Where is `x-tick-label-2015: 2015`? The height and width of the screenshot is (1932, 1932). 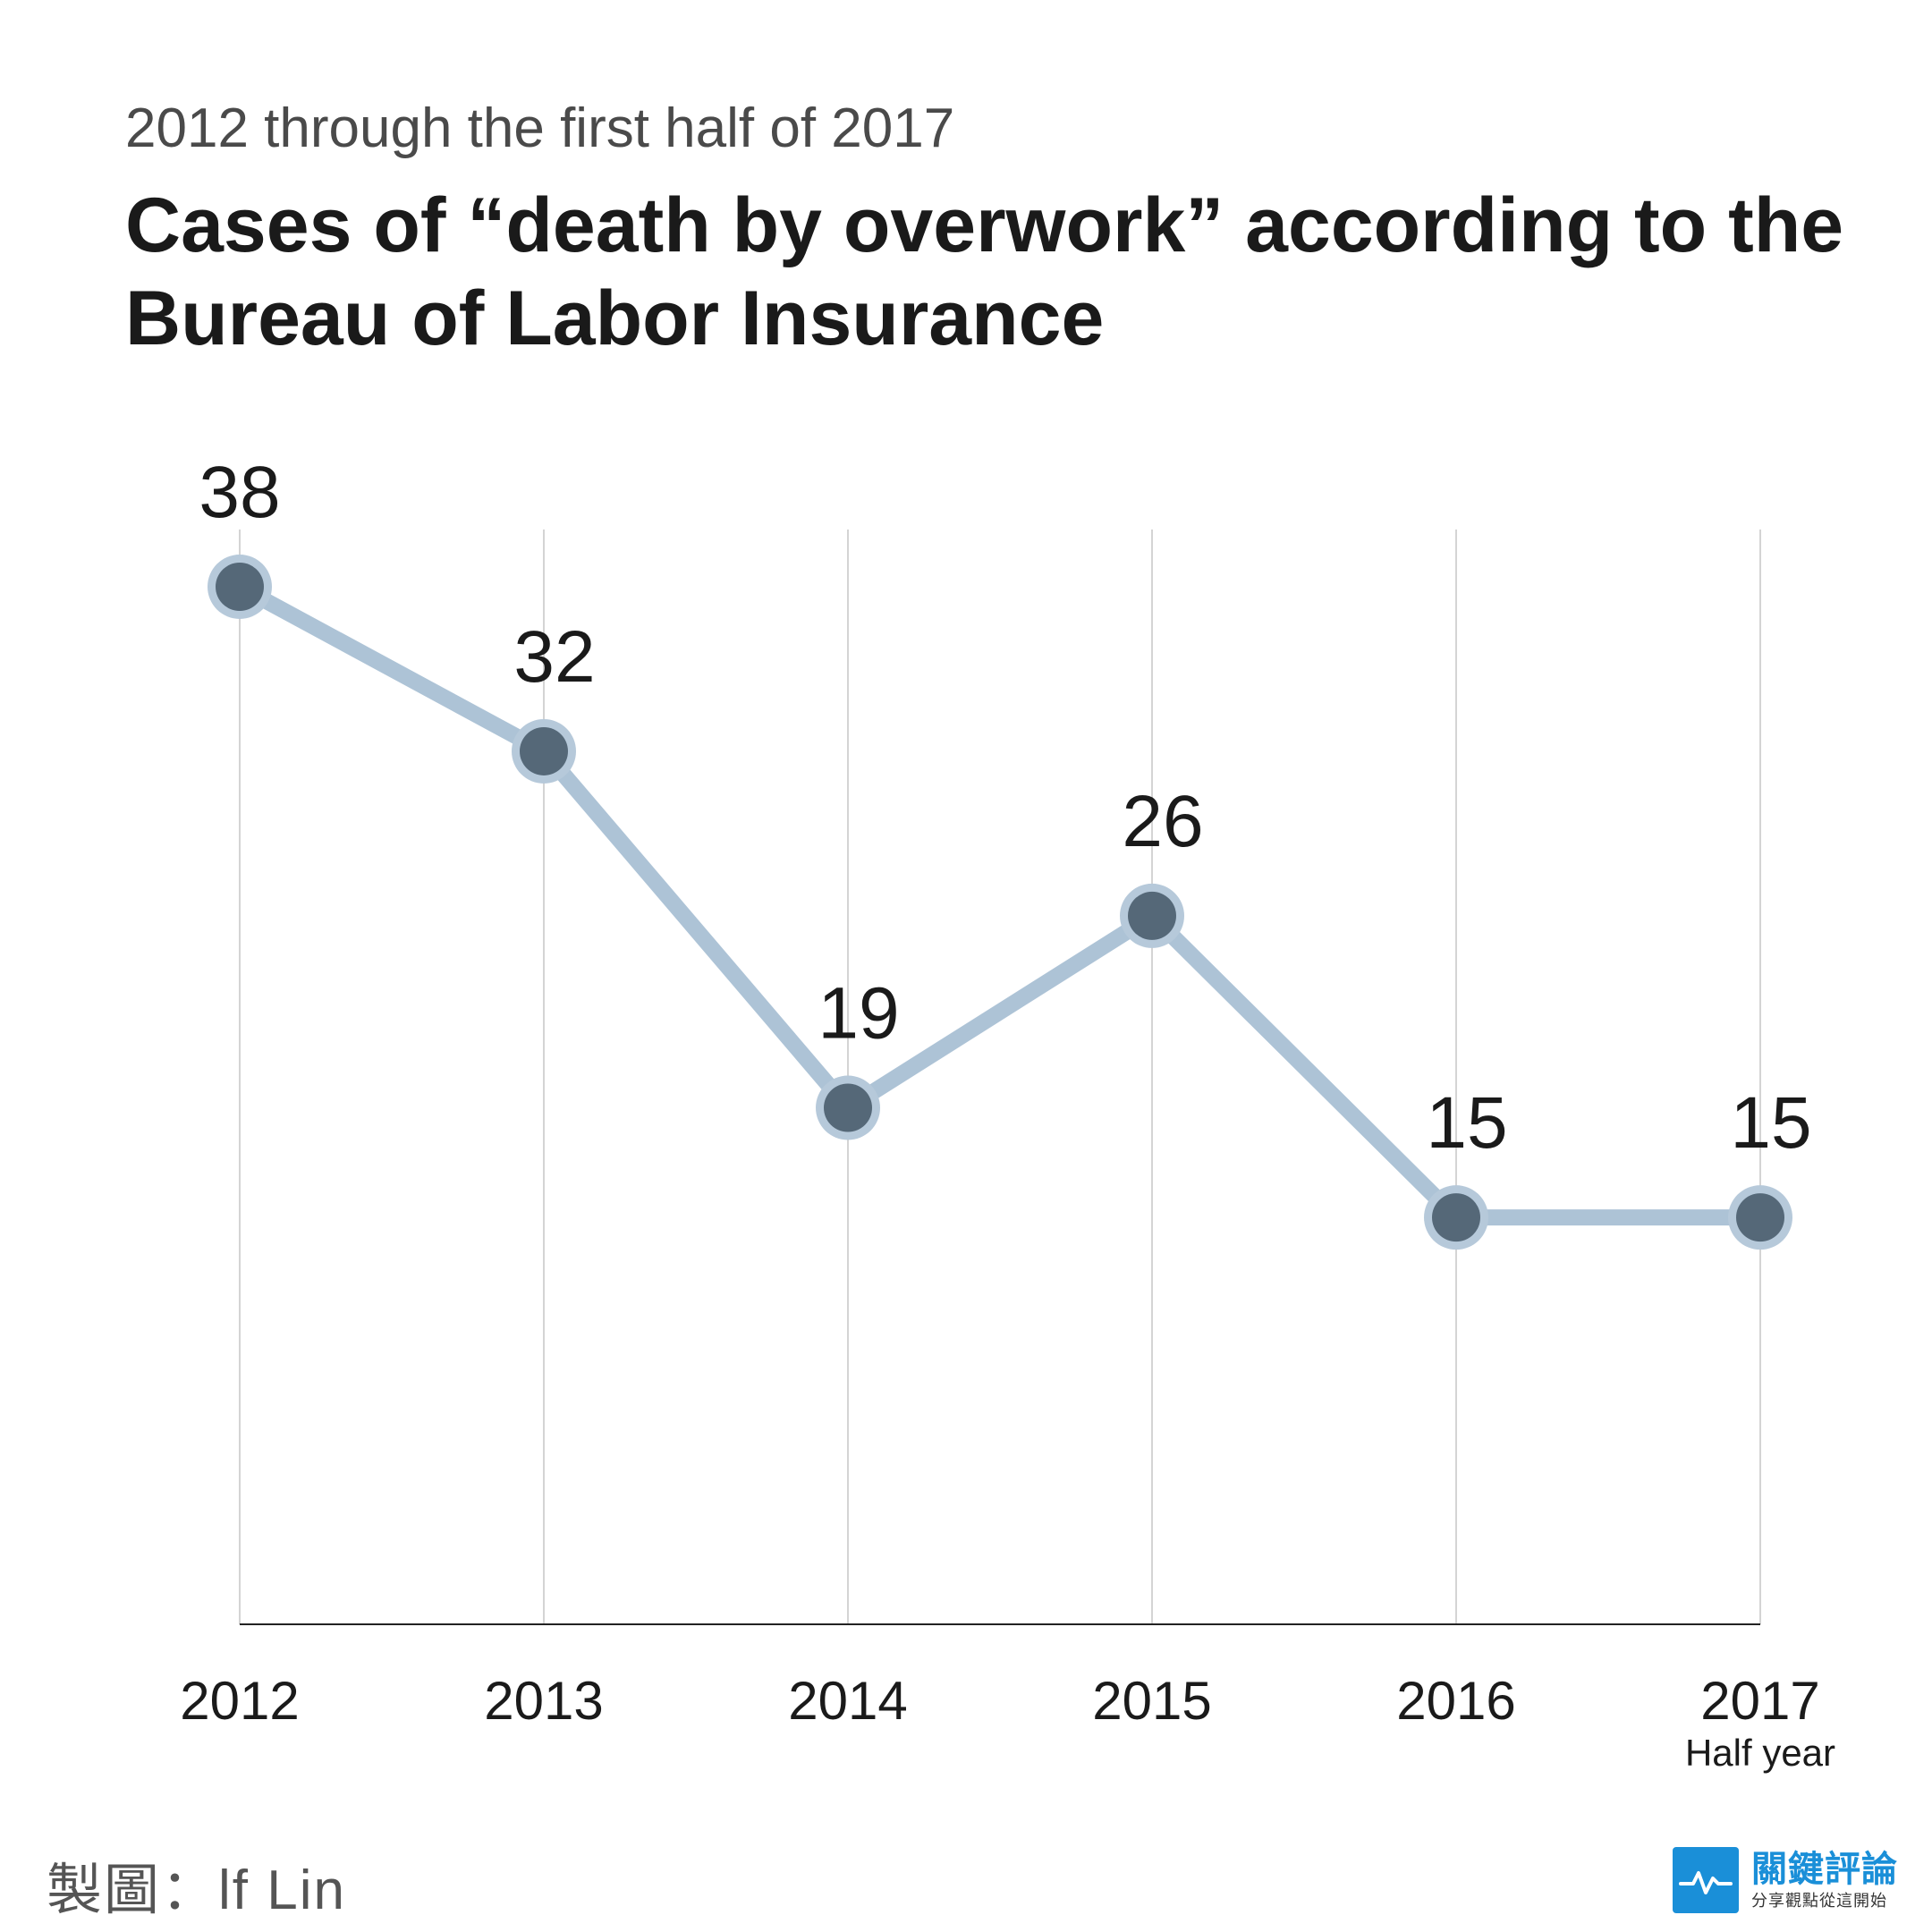 x-tick-label-2015: 2015 is located at coordinates (1151, 1701).